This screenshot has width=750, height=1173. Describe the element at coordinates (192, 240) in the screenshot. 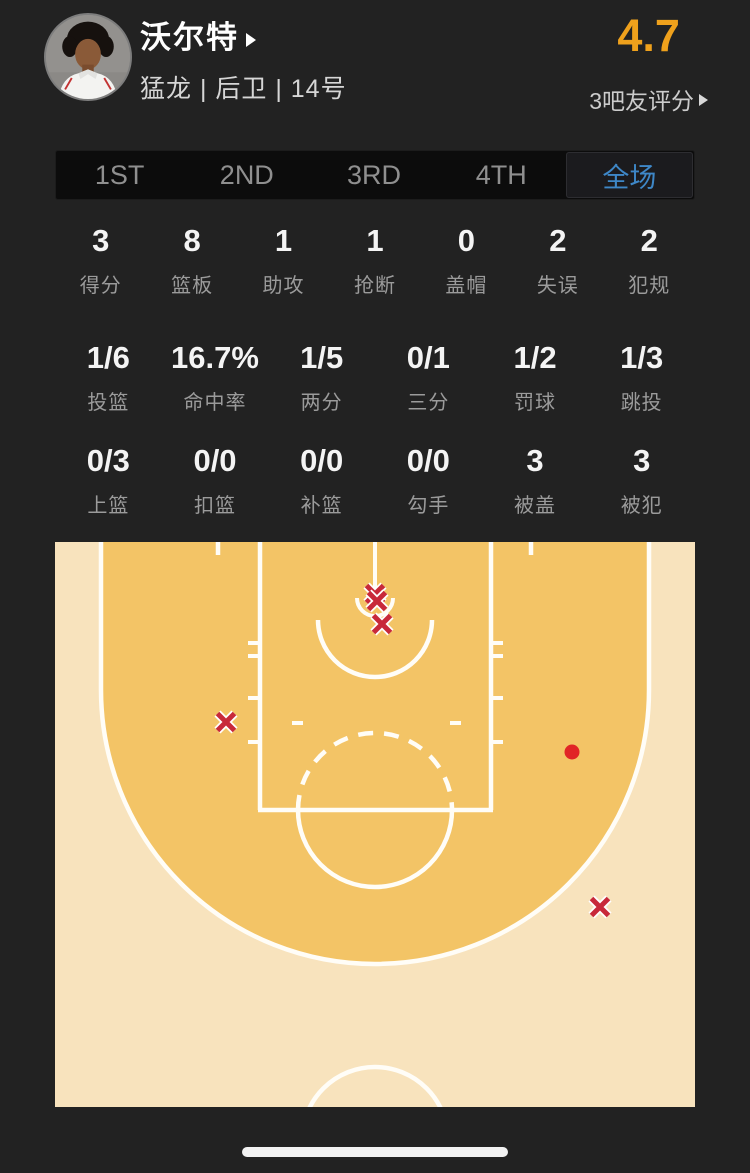

I see `stat-value: 8` at that location.